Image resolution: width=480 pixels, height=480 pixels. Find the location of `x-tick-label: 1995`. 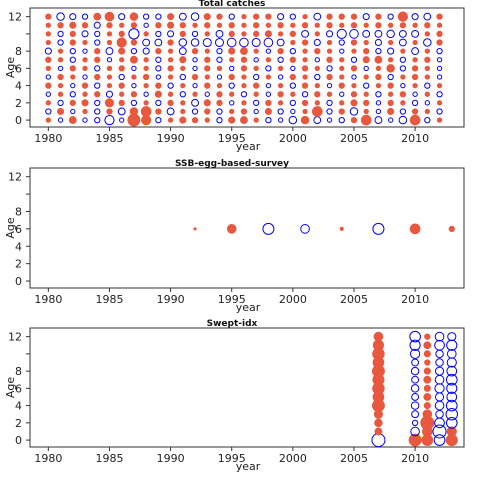

x-tick-label: 1995 is located at coordinates (232, 458).